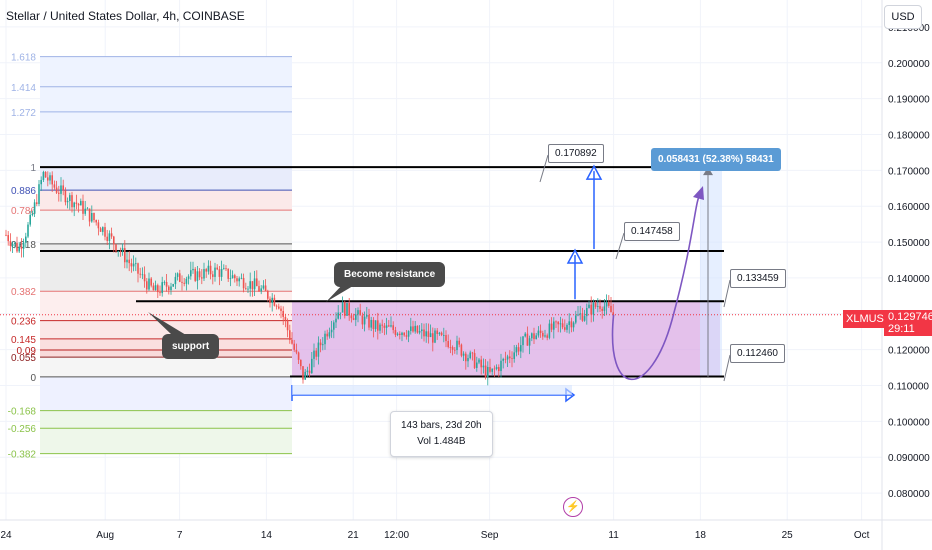 This screenshot has height=550, width=932. I want to click on fib-level-label: -0.168, so click(22, 412).